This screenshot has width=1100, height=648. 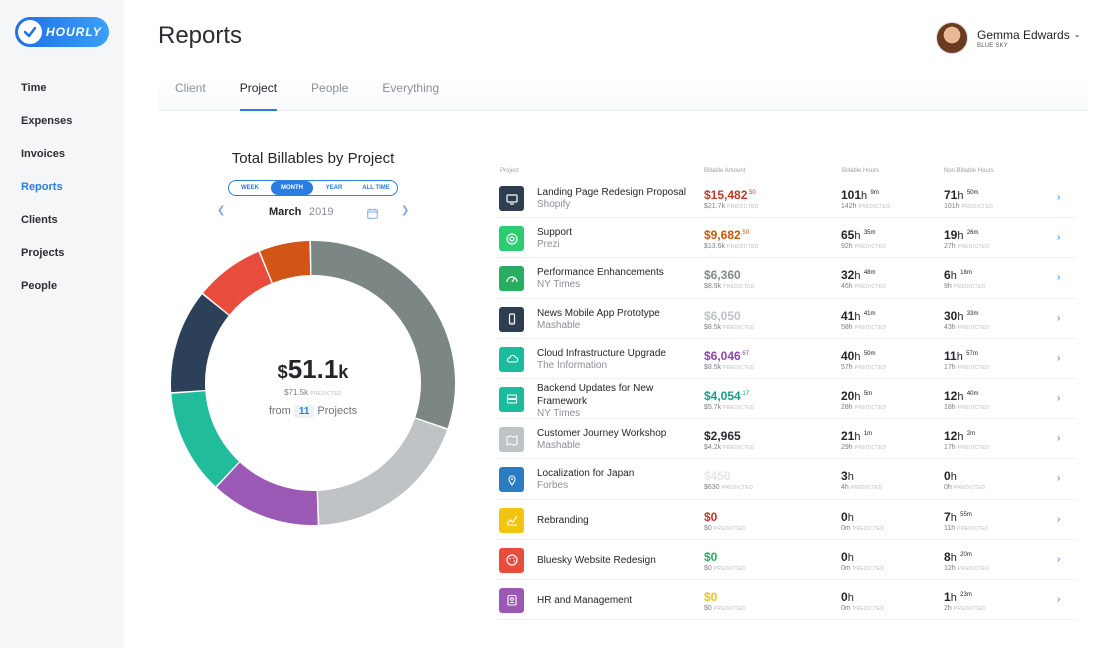 I want to click on total-unit: k, so click(x=343, y=372).